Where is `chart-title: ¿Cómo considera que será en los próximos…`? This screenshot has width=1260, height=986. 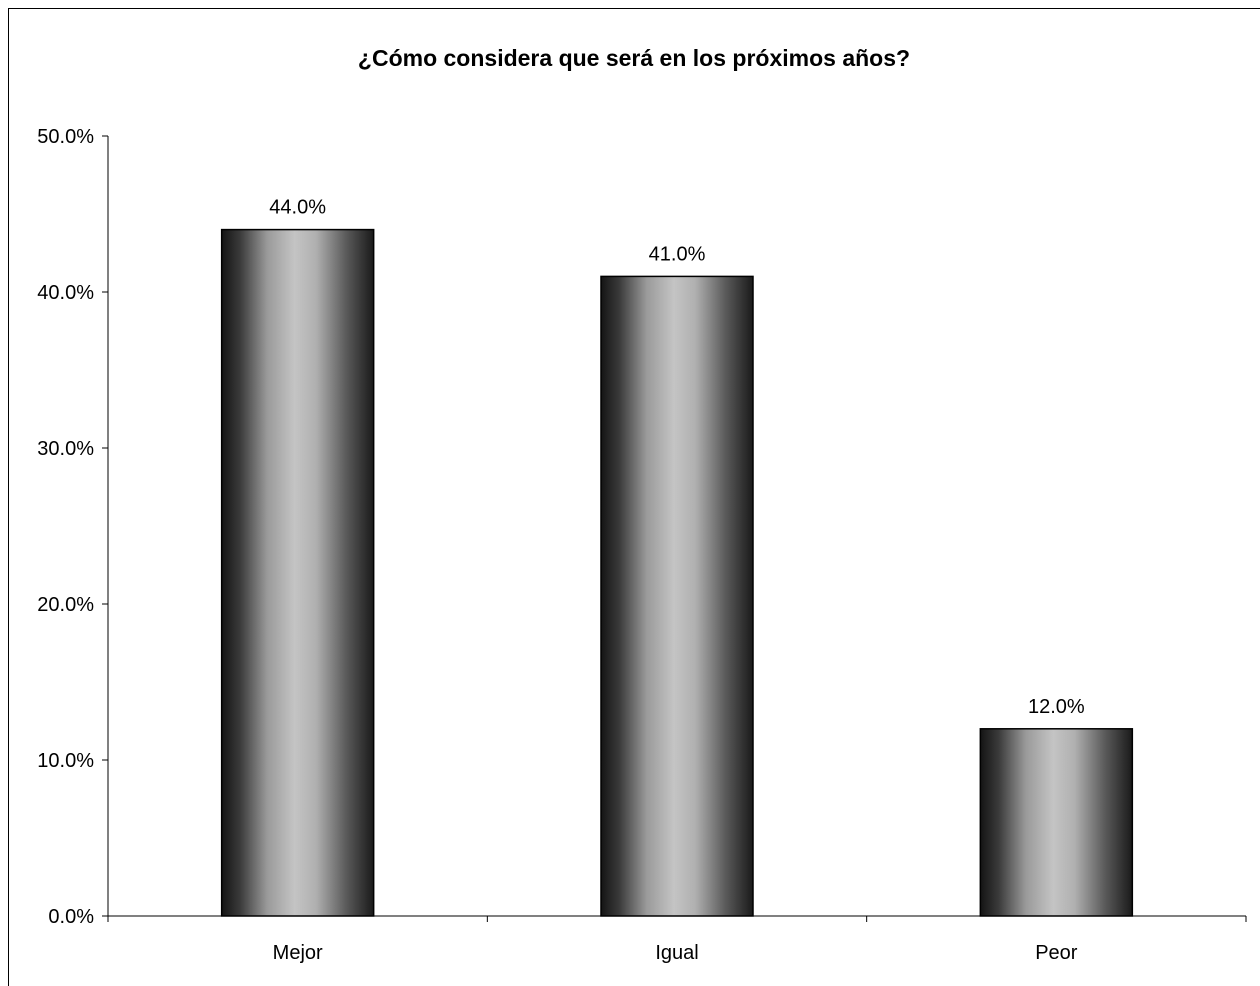
chart-title: ¿Cómo considera que será en los próximos… is located at coordinates (634, 58).